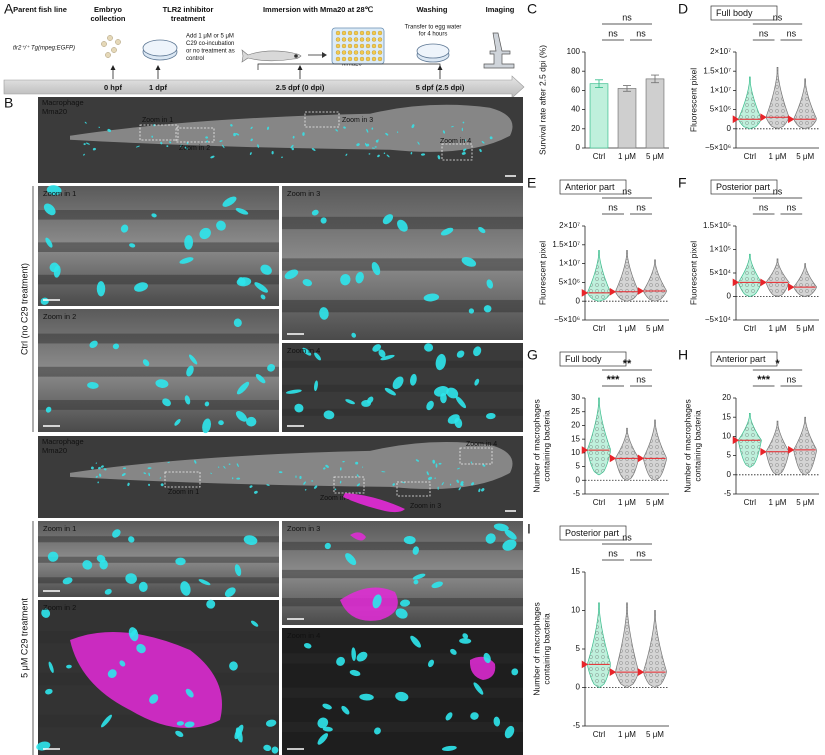  Describe the element at coordinates (569, 225) in the screenshot. I see `y-tick-label: 2×10⁷` at that location.